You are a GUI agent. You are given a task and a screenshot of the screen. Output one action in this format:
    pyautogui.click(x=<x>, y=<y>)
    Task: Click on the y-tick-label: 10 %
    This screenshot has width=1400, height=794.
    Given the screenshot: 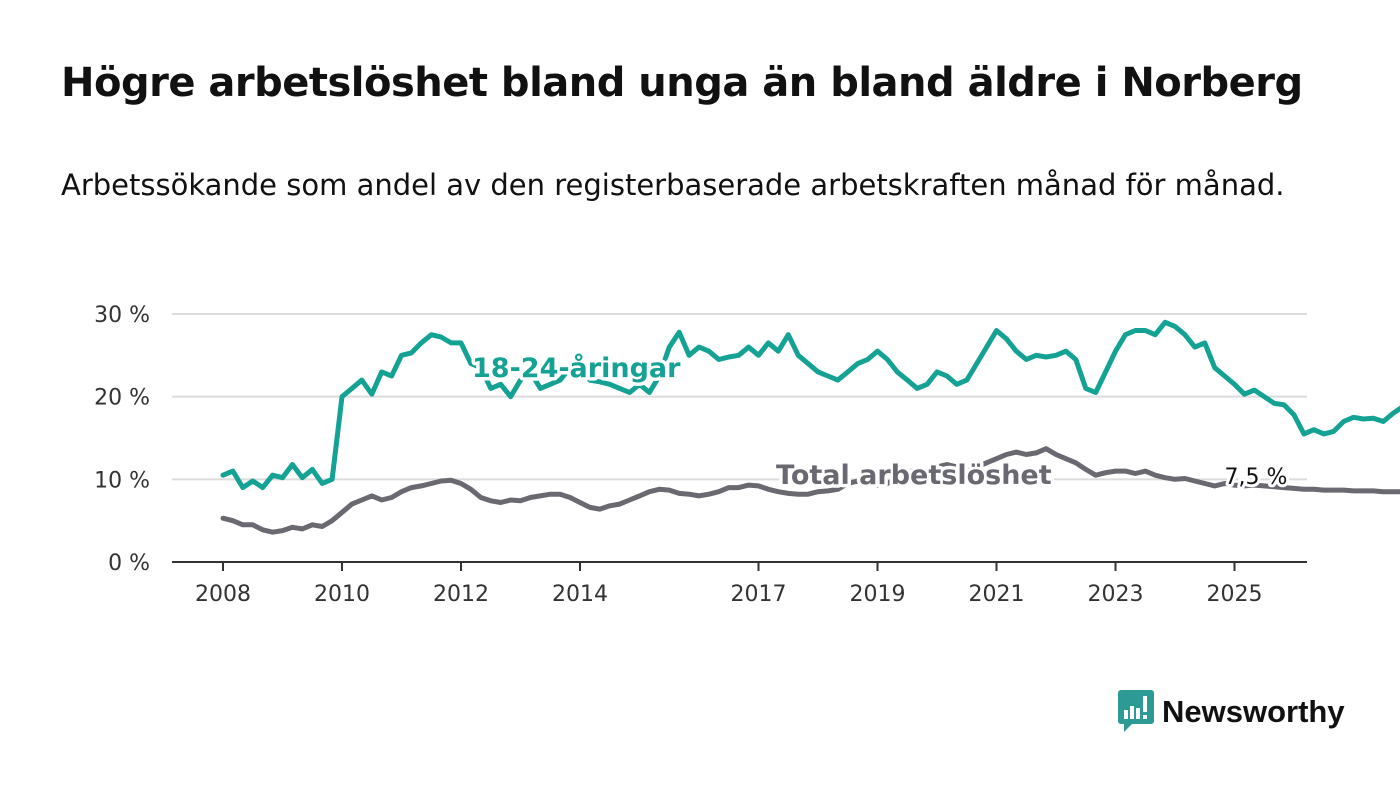 What is the action you would take?
    pyautogui.click(x=122, y=480)
    